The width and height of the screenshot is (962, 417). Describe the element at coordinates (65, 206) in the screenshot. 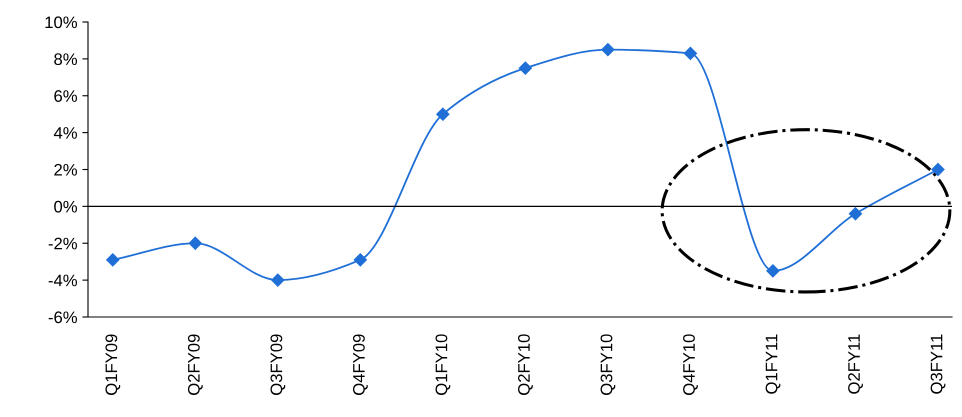

I see `y-tick-label: 0%` at that location.